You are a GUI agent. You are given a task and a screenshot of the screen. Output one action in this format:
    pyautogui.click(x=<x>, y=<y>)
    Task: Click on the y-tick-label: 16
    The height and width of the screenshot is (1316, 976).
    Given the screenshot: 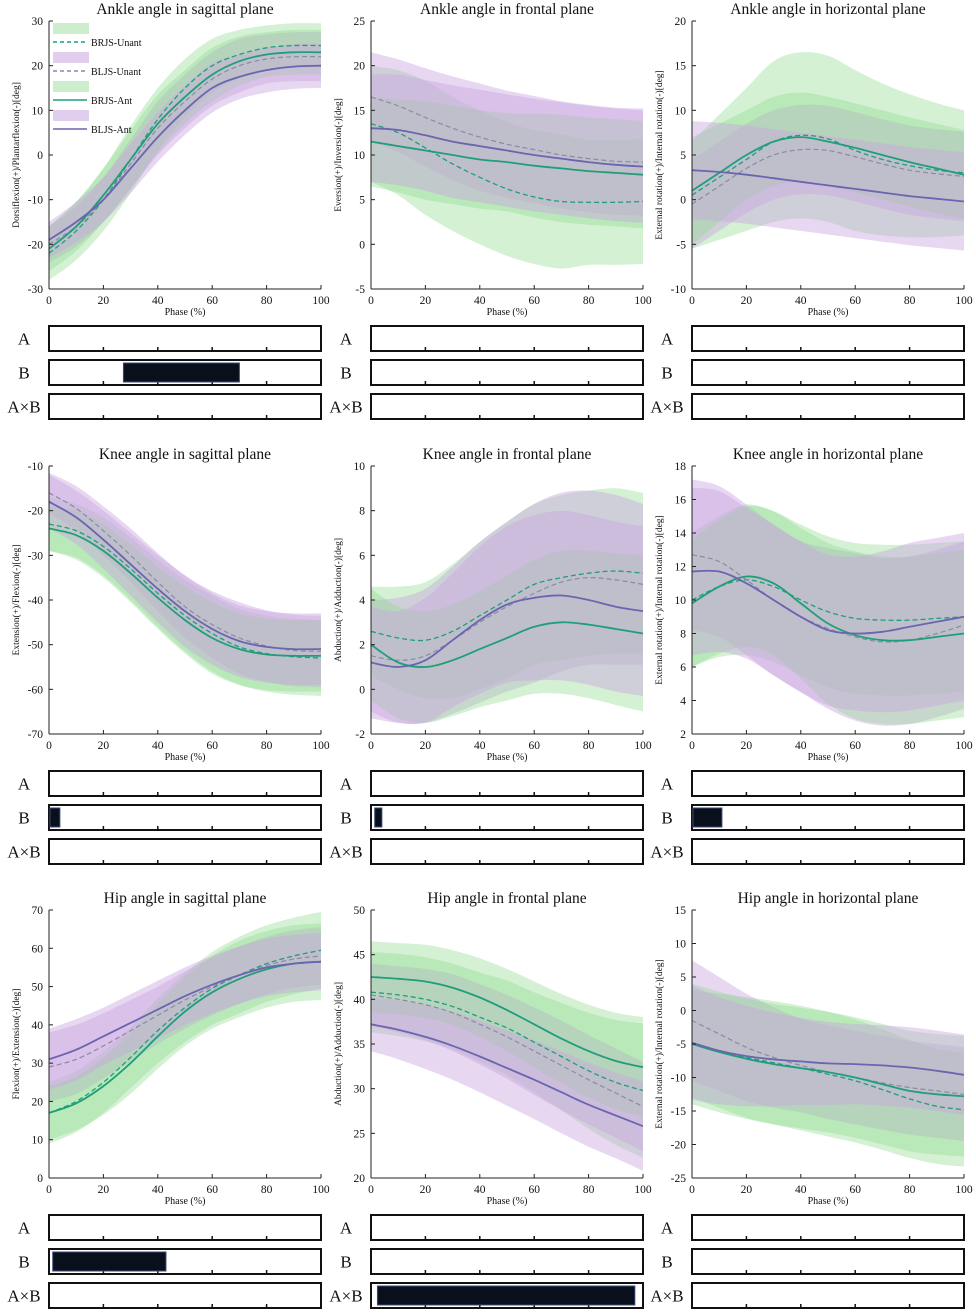 What is the action you would take?
    pyautogui.click(x=681, y=501)
    